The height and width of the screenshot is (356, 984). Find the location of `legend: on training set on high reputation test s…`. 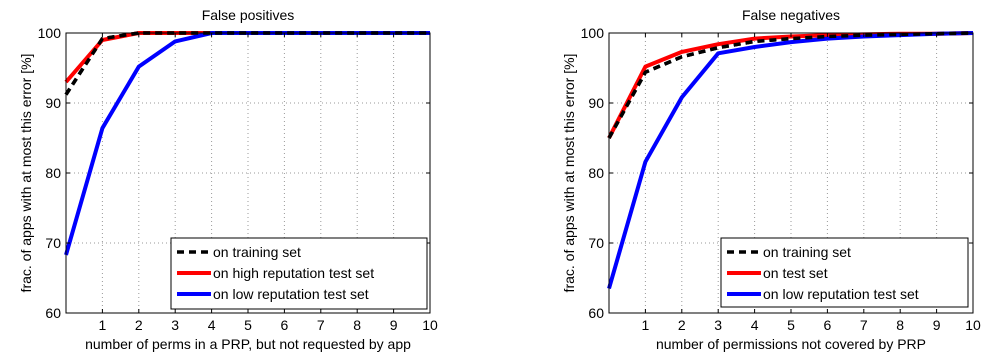

legend: on training set on high reputation test s… is located at coordinates (299, 273).